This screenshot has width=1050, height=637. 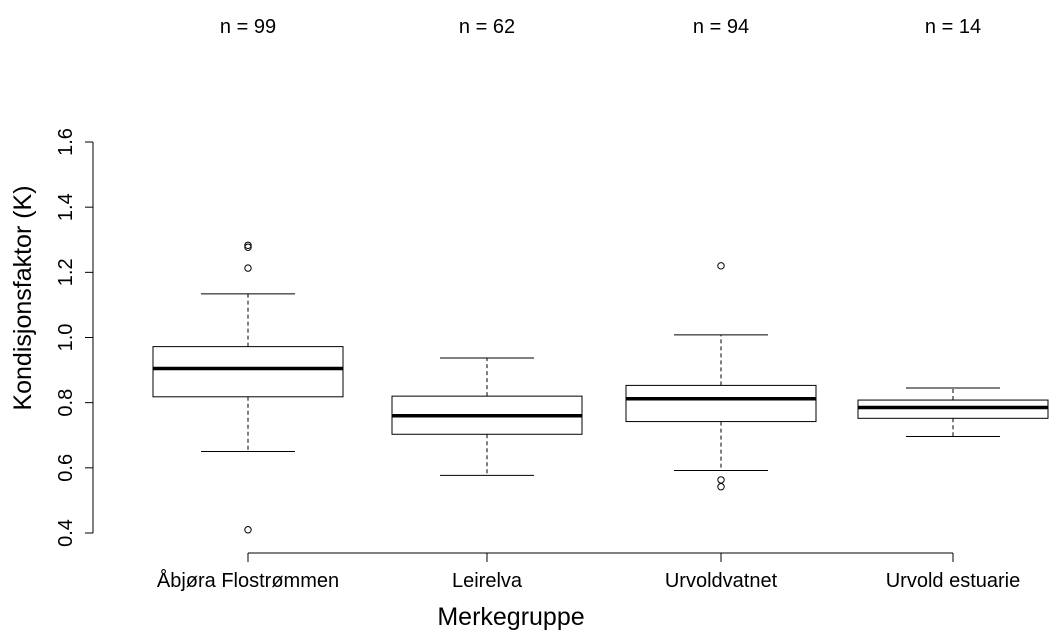 What do you see at coordinates (510, 617) in the screenshot?
I see `x-axis-title: Merkegruppe` at bounding box center [510, 617].